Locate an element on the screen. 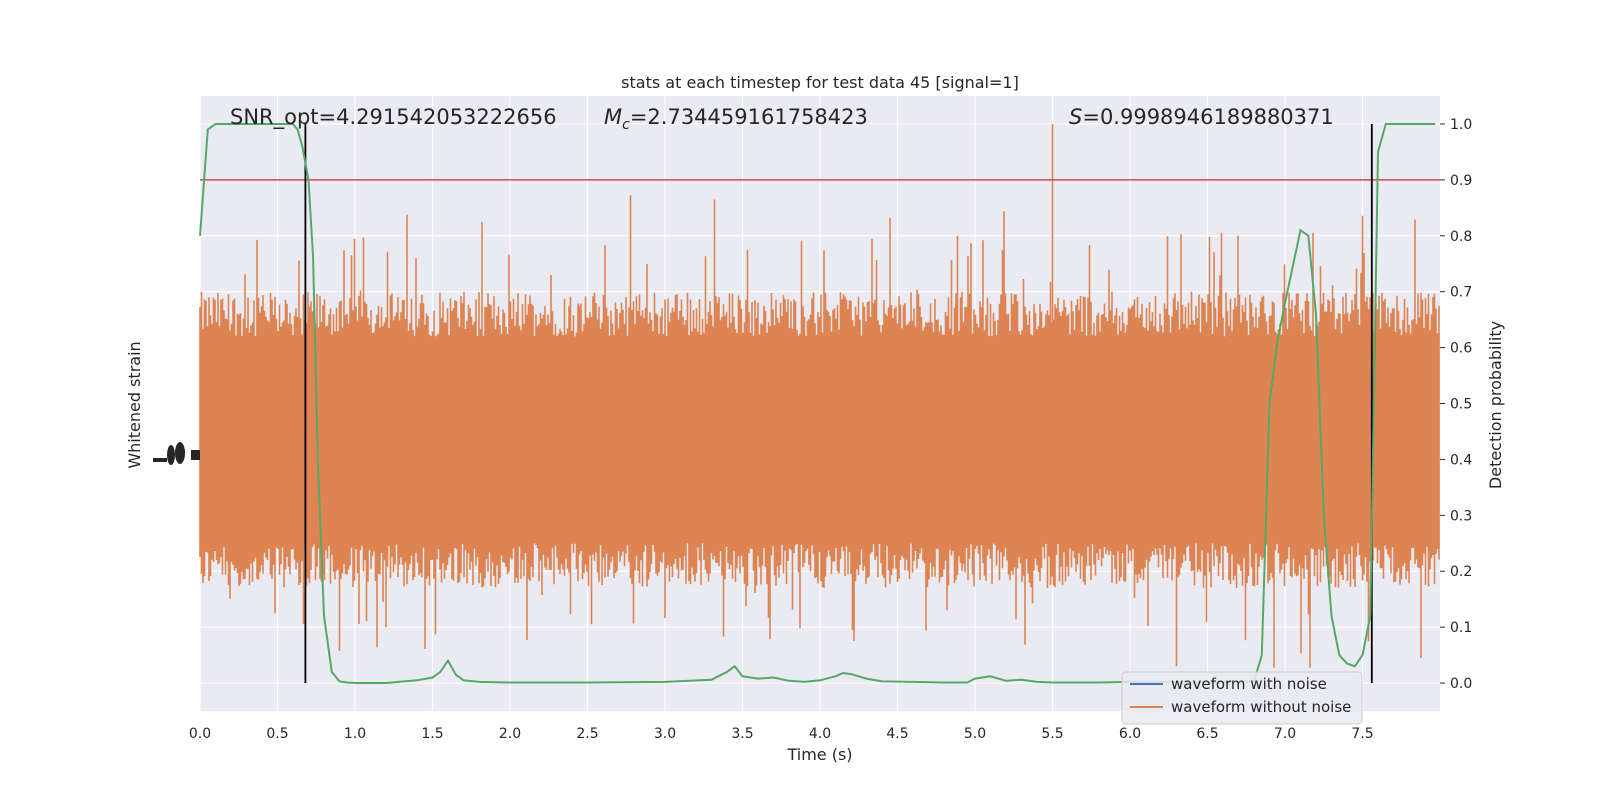  y-tick-label: 0.2 is located at coordinates (1461, 572).